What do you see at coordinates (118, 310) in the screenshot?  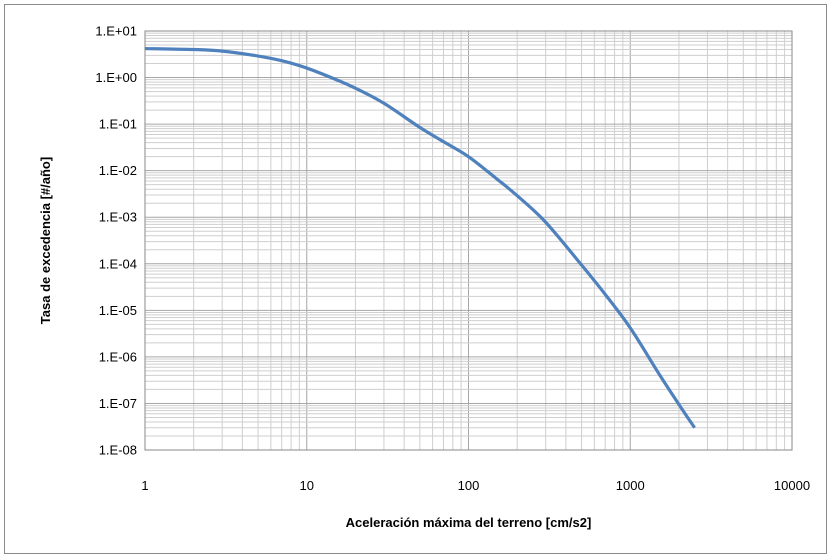 I see `y-tick-label: 1.E-05` at bounding box center [118, 310].